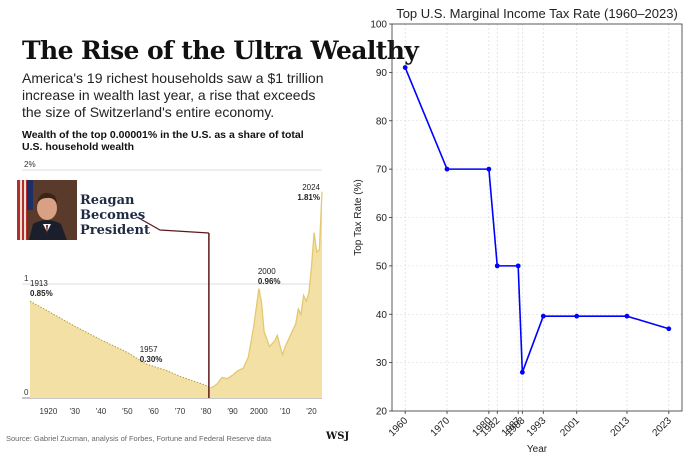  Describe the element at coordinates (180, 411) in the screenshot. I see `x-tick-label: '70` at that location.